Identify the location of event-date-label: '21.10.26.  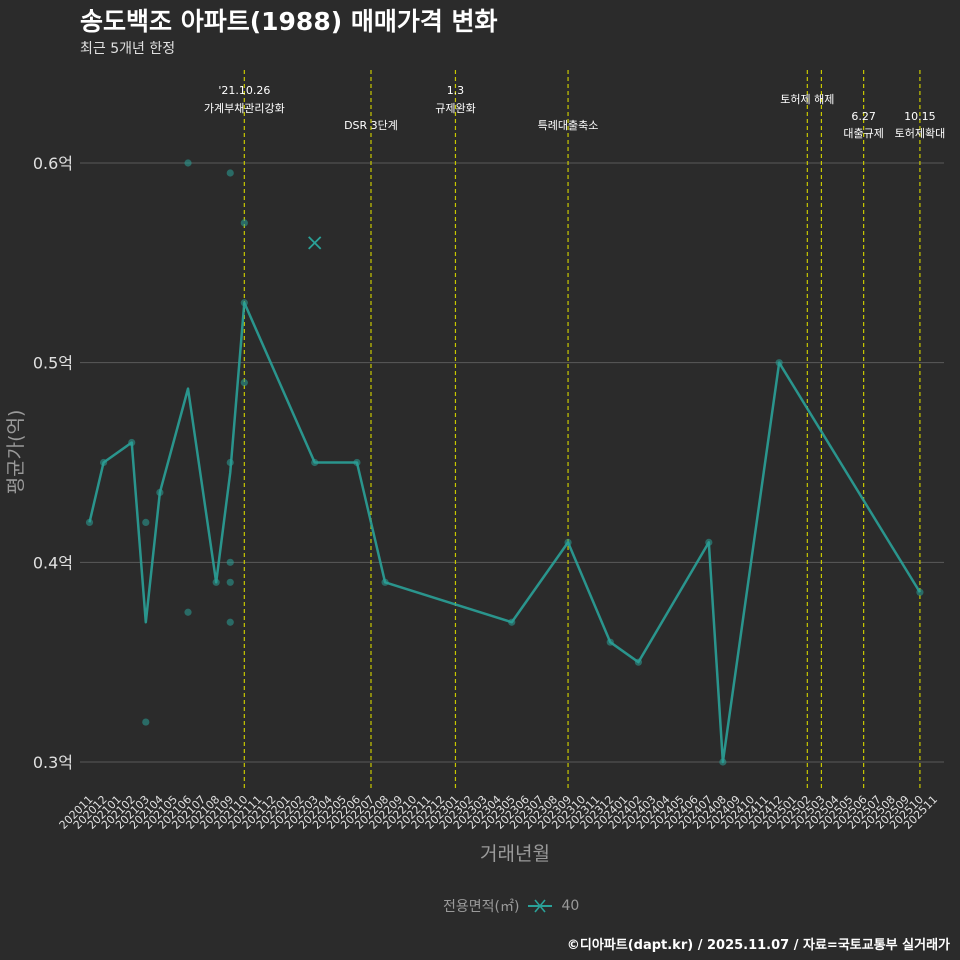
(244, 90).